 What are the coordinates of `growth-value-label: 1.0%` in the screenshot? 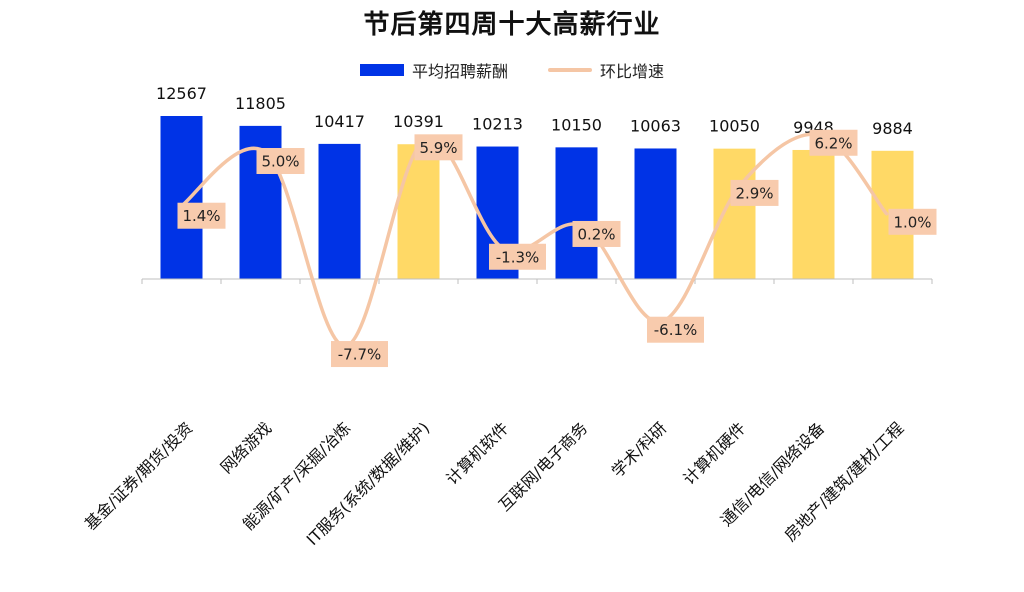 It's located at (912, 222).